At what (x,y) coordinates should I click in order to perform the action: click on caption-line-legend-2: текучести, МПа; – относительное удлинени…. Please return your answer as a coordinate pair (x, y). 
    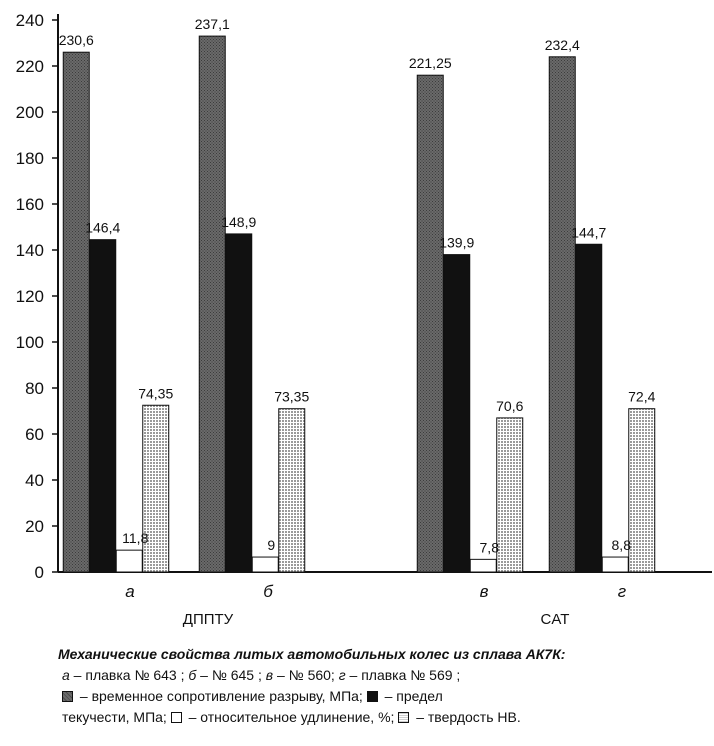
    Looking at the image, I should click on (383, 717).